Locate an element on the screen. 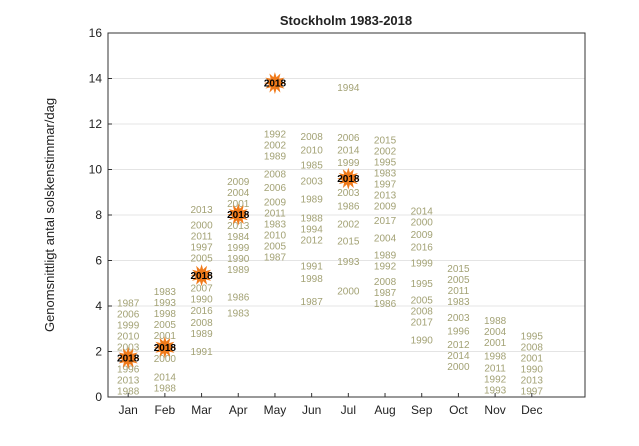  y-tick-label: 10 is located at coordinates (96, 170).